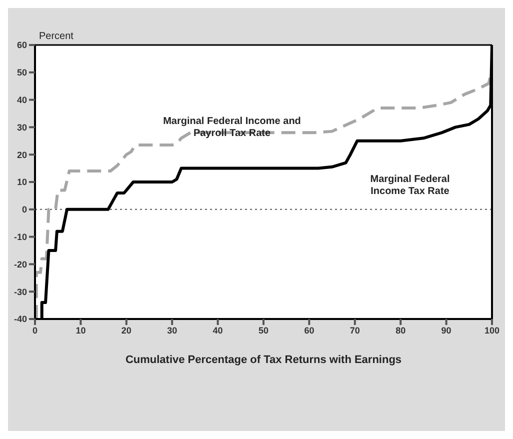 The width and height of the screenshot is (513, 439). Describe the element at coordinates (81, 330) in the screenshot. I see `x-tick-label: 10` at that location.